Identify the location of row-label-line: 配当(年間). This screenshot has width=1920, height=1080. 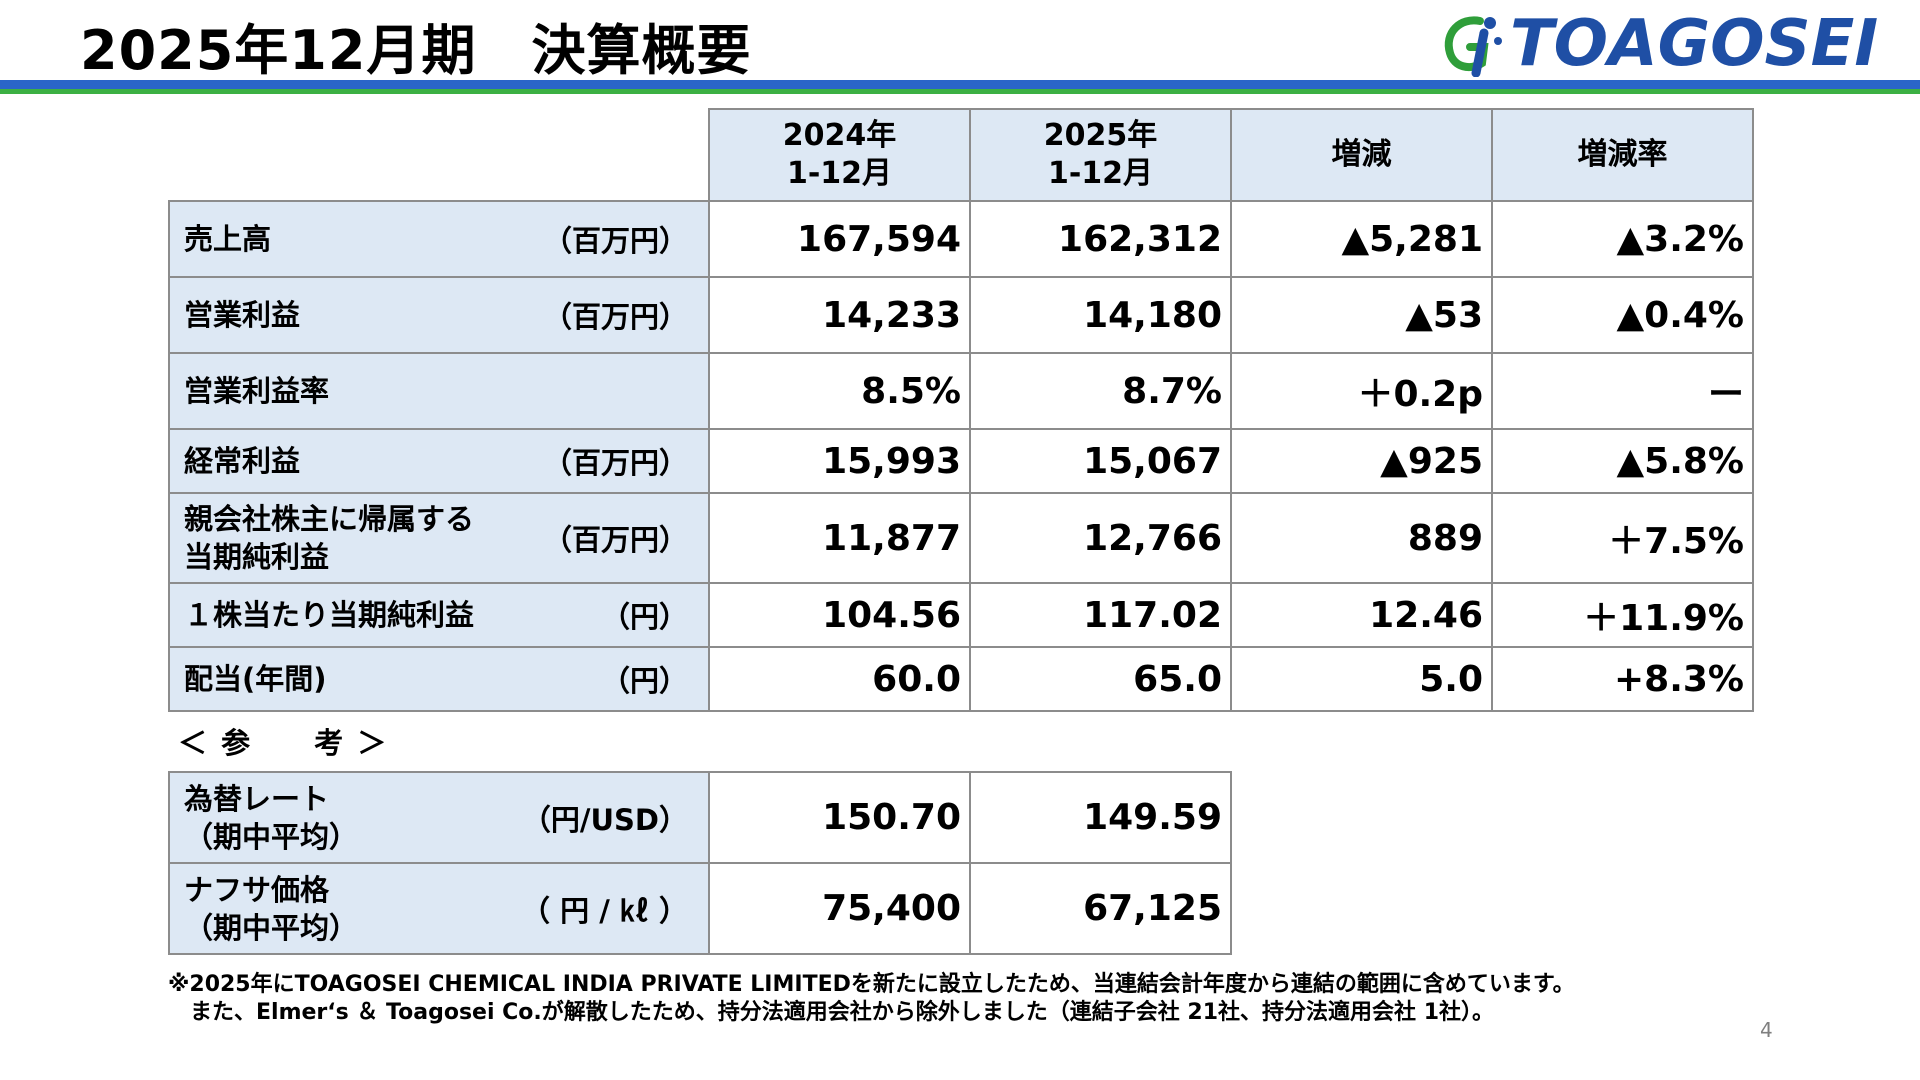
(255, 679).